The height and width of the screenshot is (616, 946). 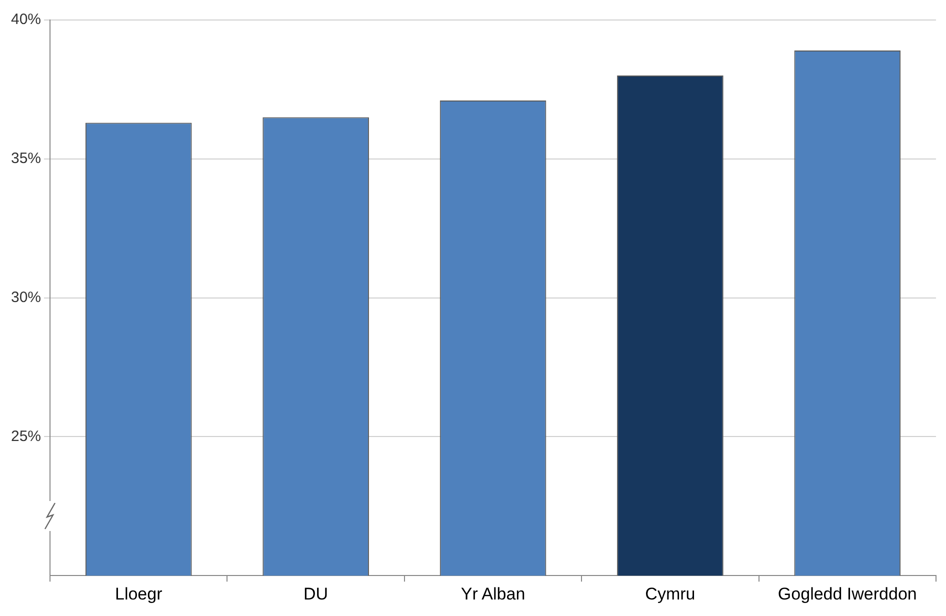 I want to click on y-tick-label: 35%, so click(x=26, y=159).